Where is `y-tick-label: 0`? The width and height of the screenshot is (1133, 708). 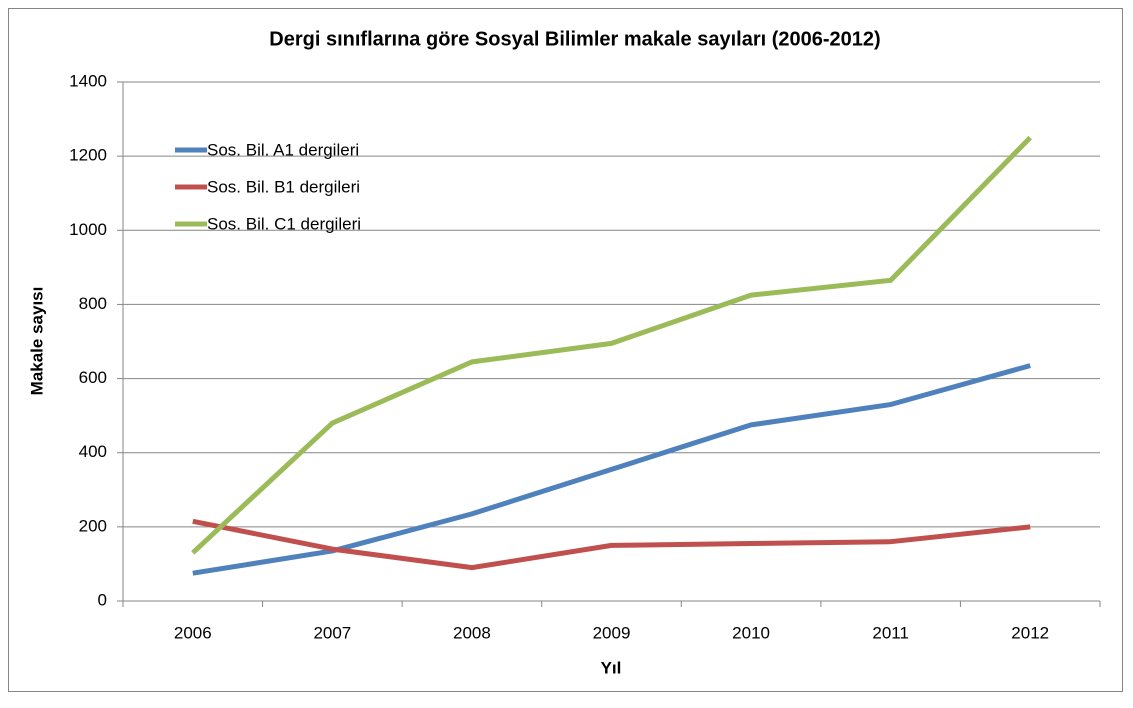 y-tick-label: 0 is located at coordinates (102, 599).